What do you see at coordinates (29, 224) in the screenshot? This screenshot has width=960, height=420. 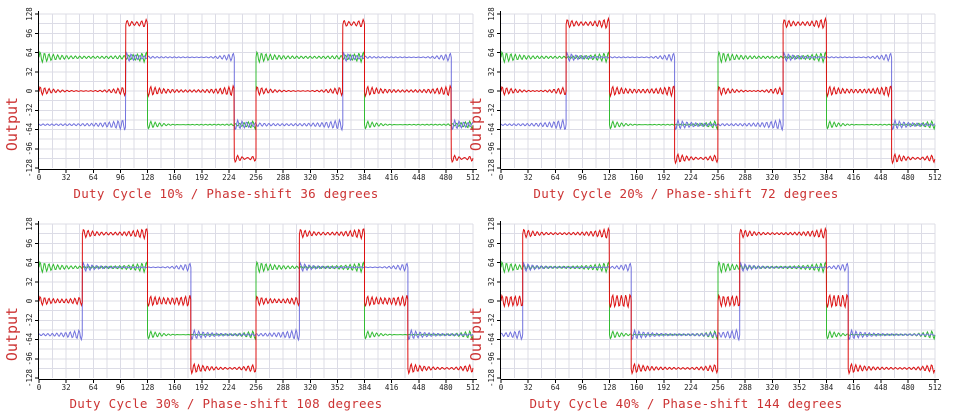 I see `y-tick-label: 128` at bounding box center [29, 224].